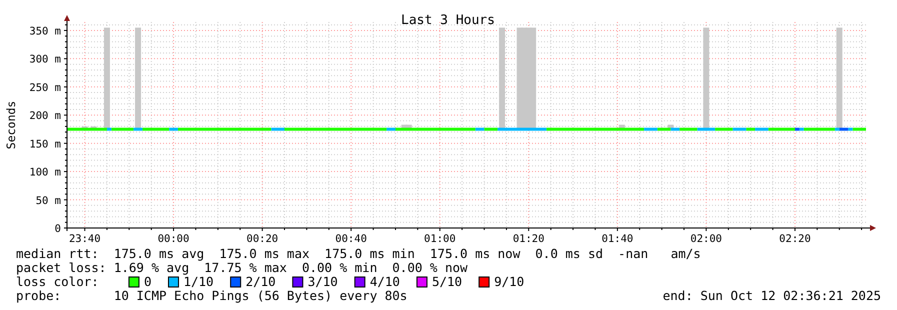 The image size is (897, 310). Describe the element at coordinates (45, 88) in the screenshot. I see `y-tick-label: 250 m` at that location.